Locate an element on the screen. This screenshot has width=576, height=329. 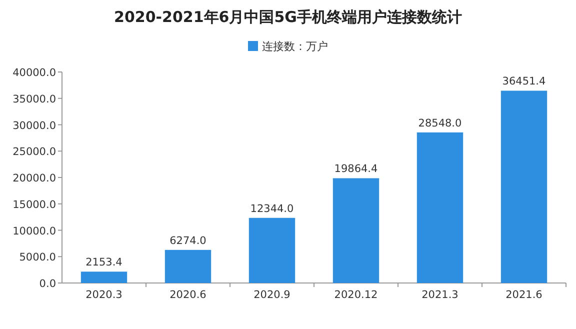
y-tick-label: 25000.0 is located at coordinates (34, 152).